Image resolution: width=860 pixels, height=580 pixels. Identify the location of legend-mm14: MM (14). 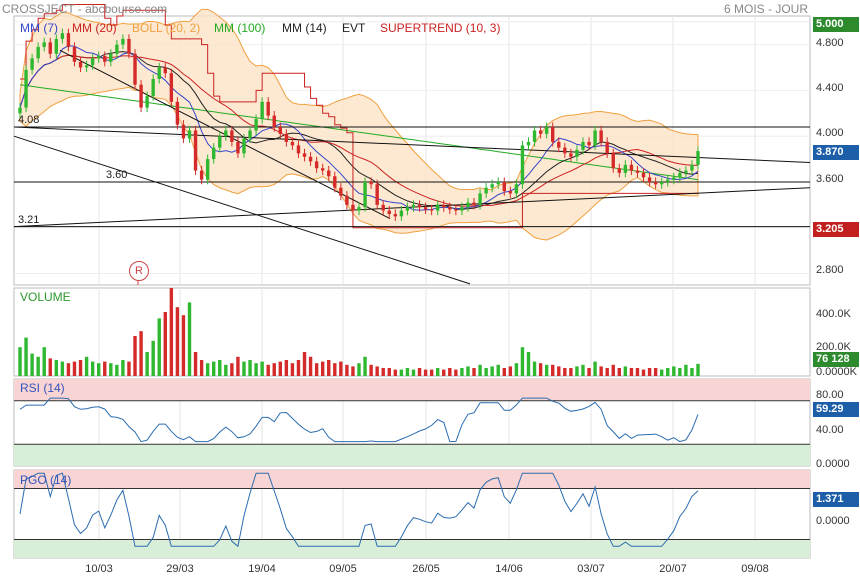
(304, 28).